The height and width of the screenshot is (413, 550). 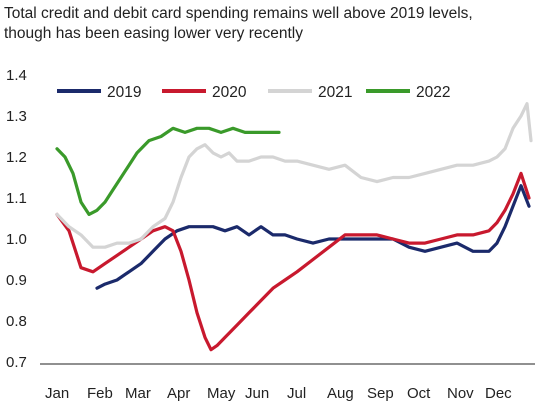 I want to click on x-axis-ticks: Jan Feb Mar Apr May Jun Jul Aug Sep Oct Nov Dec, so click(x=278, y=393).